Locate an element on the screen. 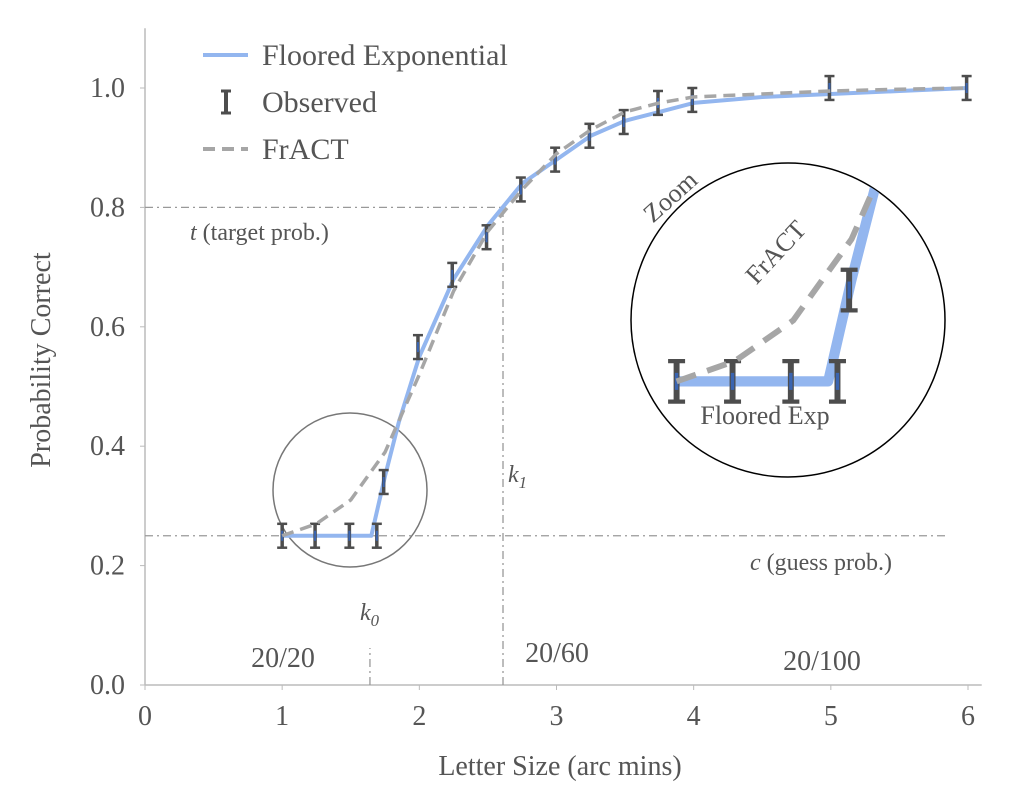 This screenshot has width=1025, height=808. annotation-text: FrACT is located at coordinates (776, 252).